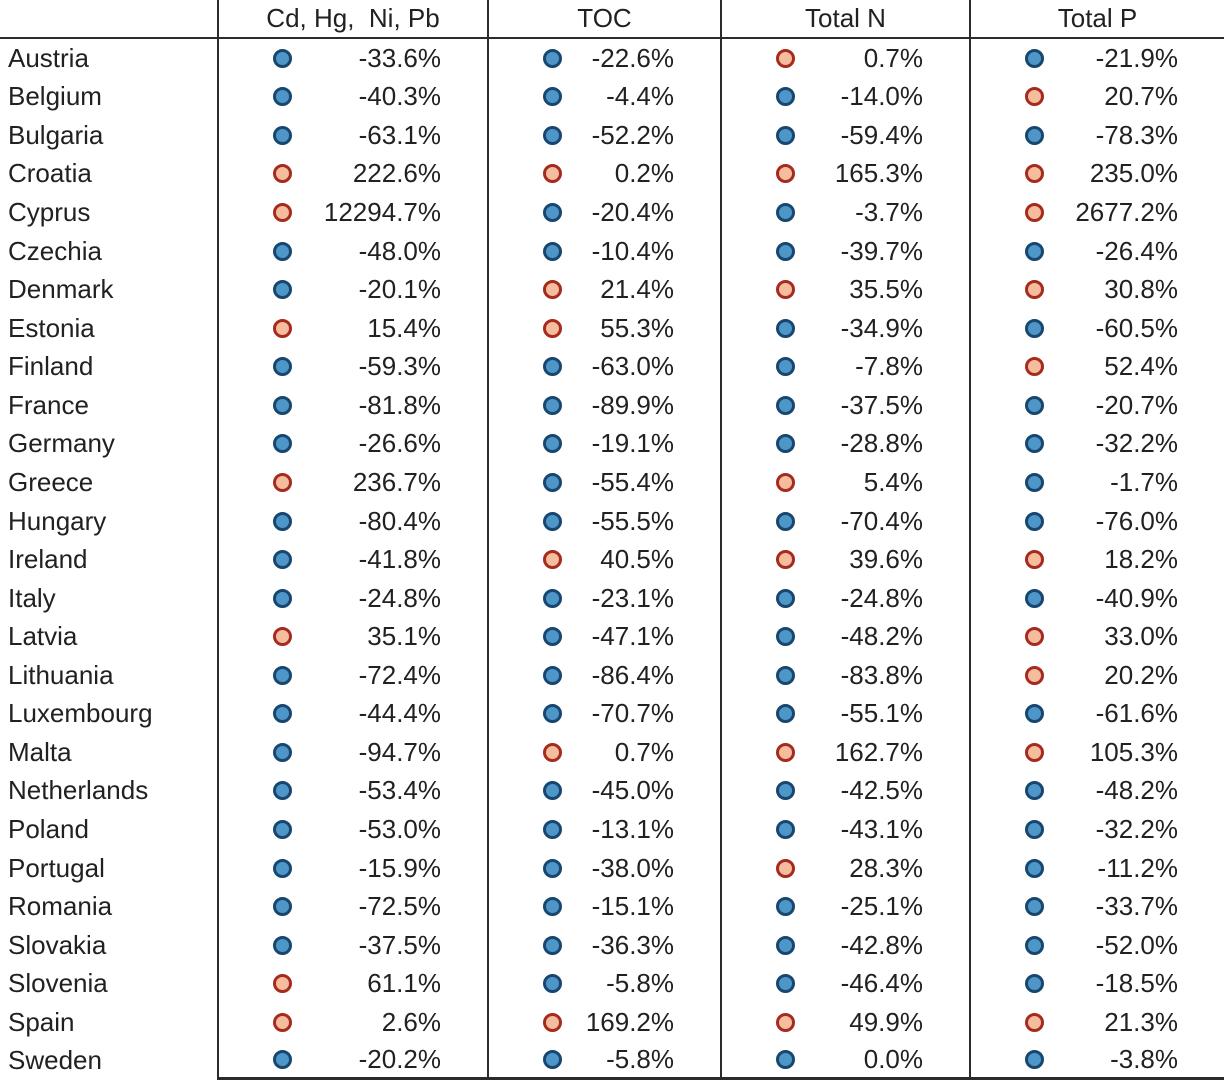 The image size is (1224, 1080). Describe the element at coordinates (844, 289) in the screenshot. I see `trend-cell: 35.5%` at that location.